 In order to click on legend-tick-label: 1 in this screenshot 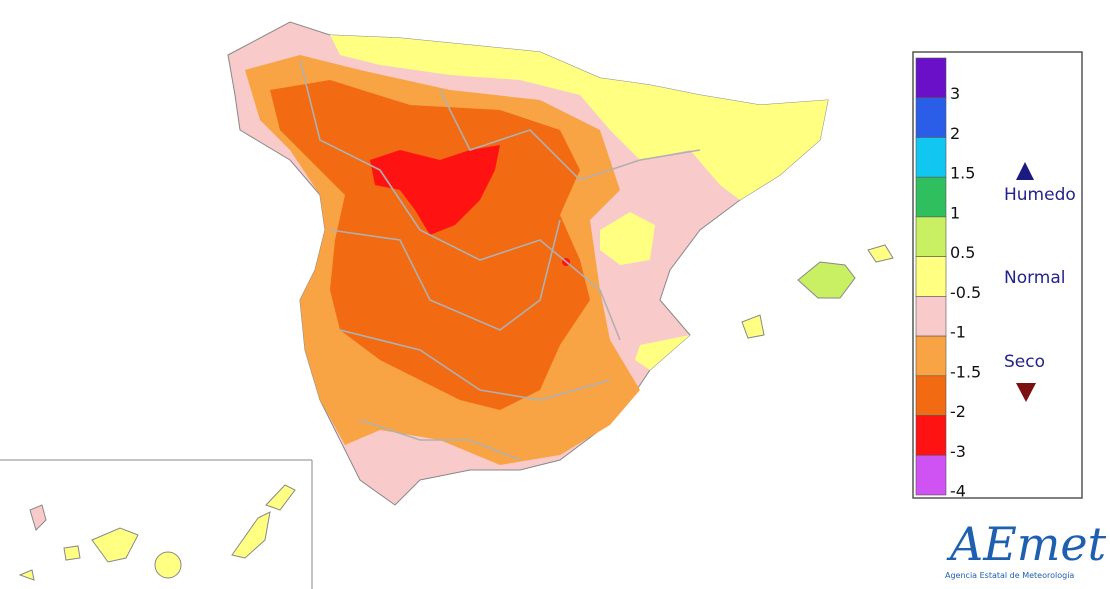, I will do `click(955, 212)`.